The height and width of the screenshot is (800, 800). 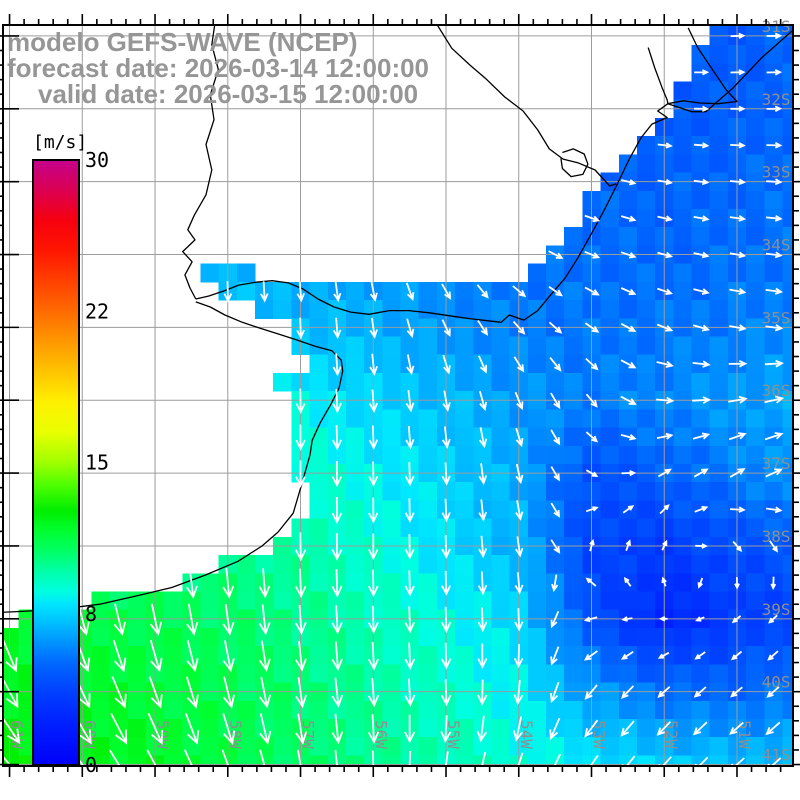 What do you see at coordinates (671, 734) in the screenshot?
I see `longitude-label: 52W` at bounding box center [671, 734].